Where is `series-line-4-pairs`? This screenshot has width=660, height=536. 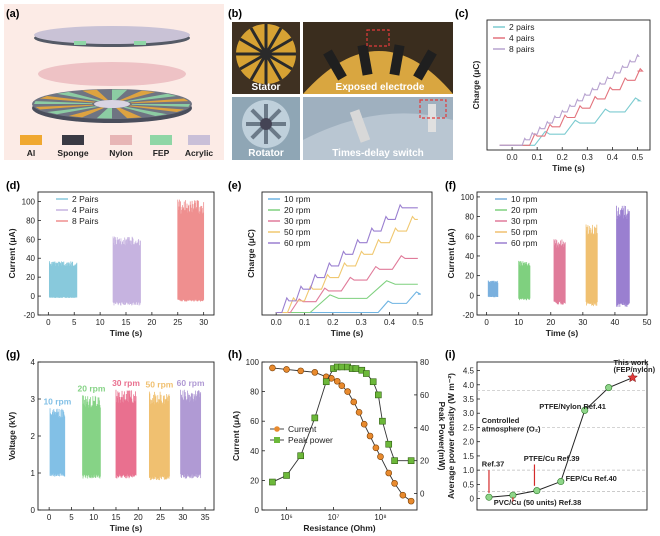
series-line-4-pairs is located at coordinates (571, 106).